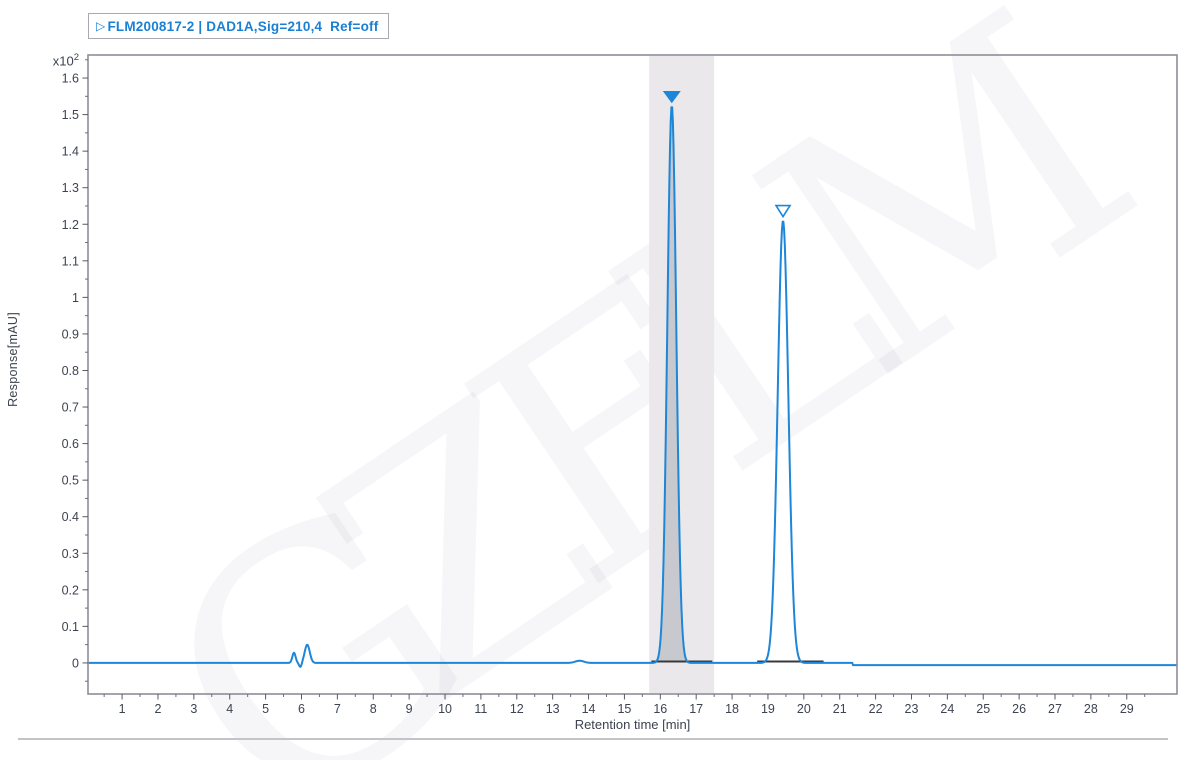 The height and width of the screenshot is (760, 1185). Describe the element at coordinates (70, 188) in the screenshot. I see `y-tick-label: 1.3` at that location.